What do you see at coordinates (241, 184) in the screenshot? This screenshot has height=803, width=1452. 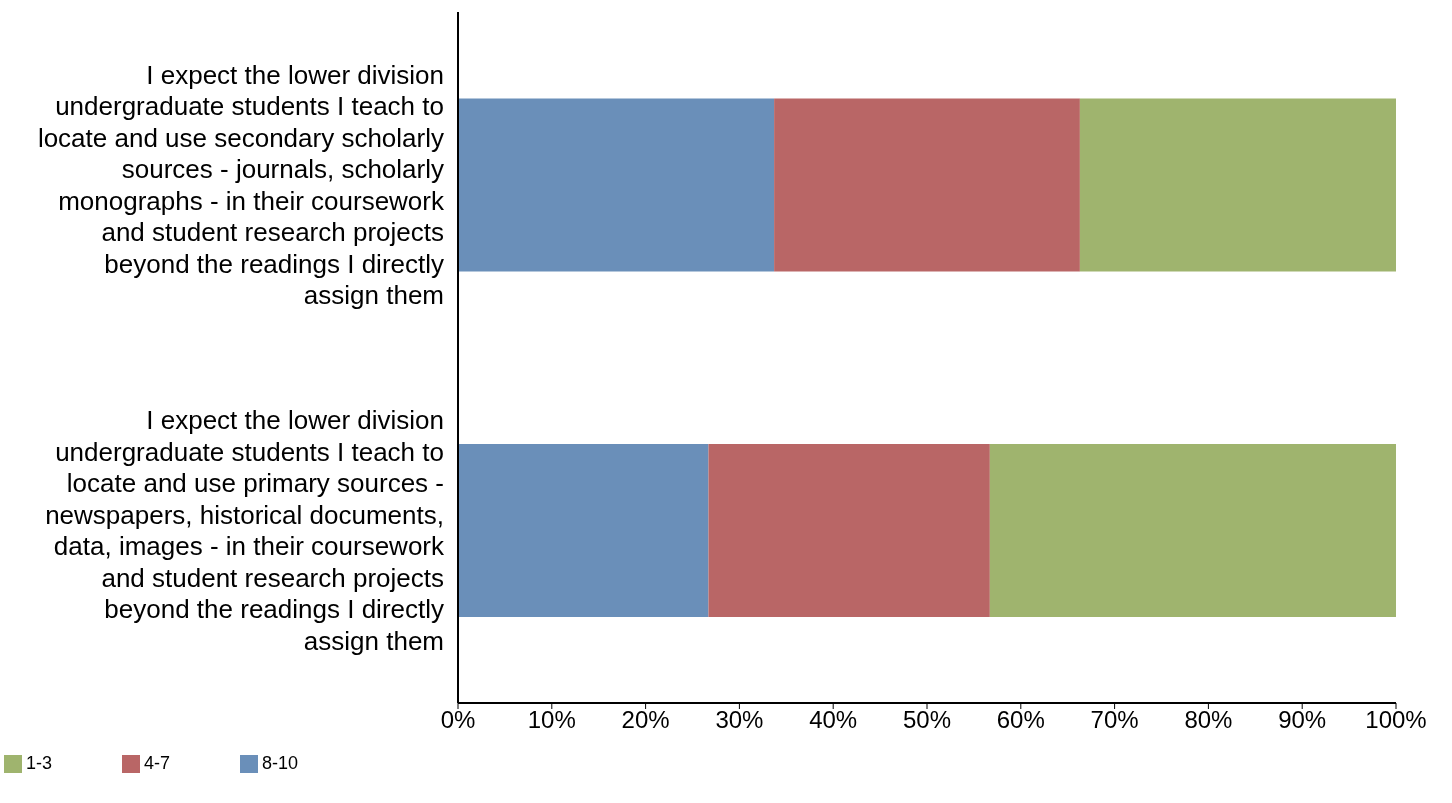 I see `y-tick-label: I expect the lower division undergraduate students I teach to locate and use secondary scholarly sources - journals, scholarly monographs - in their coursework and student research projects beyond the readings I directly assign them` at bounding box center [241, 184].